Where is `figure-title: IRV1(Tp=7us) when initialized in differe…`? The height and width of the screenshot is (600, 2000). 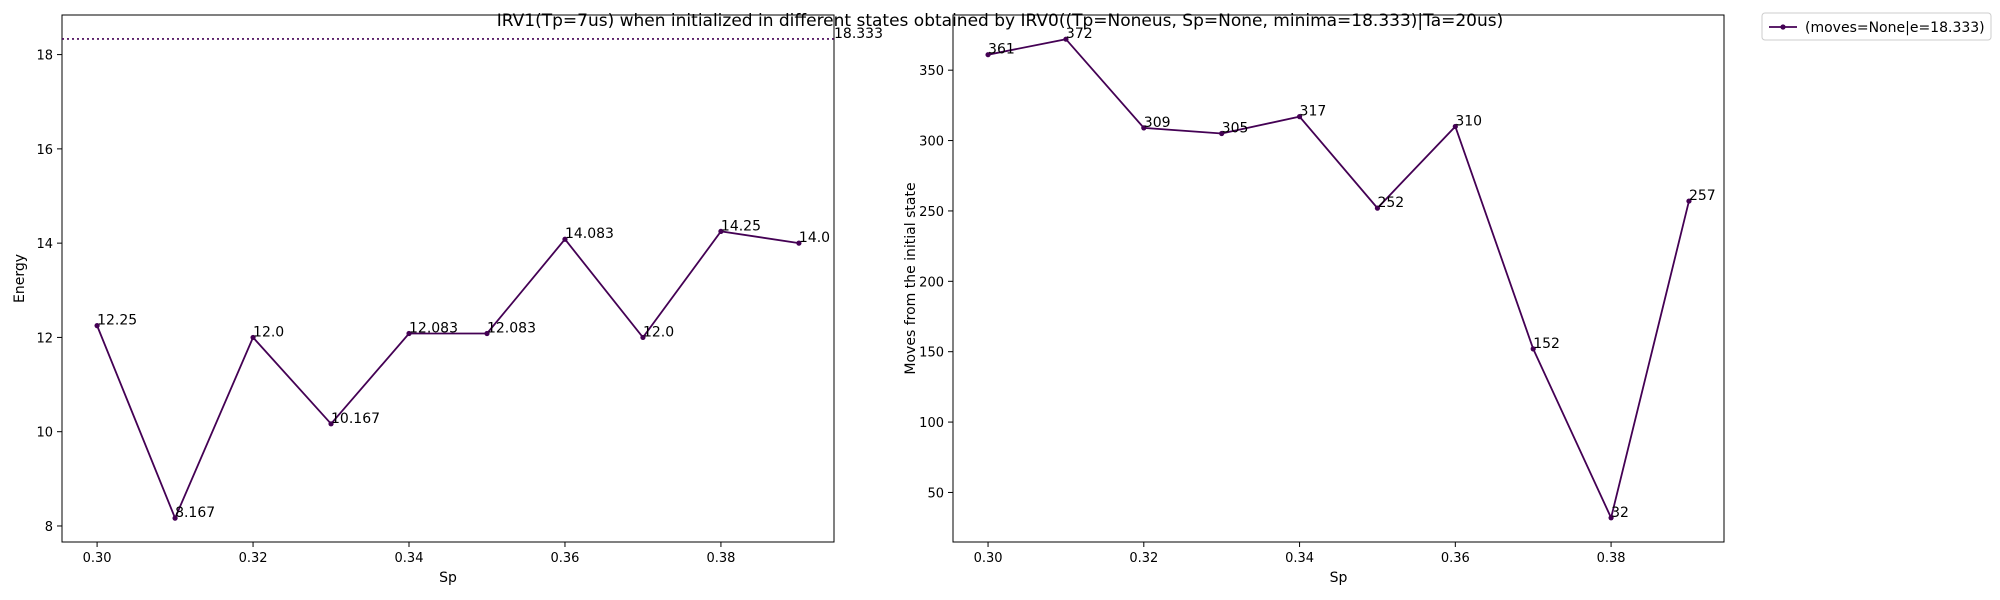
figure-title: IRV1(Tp=7us) when initialized in differe… is located at coordinates (1000, 21).